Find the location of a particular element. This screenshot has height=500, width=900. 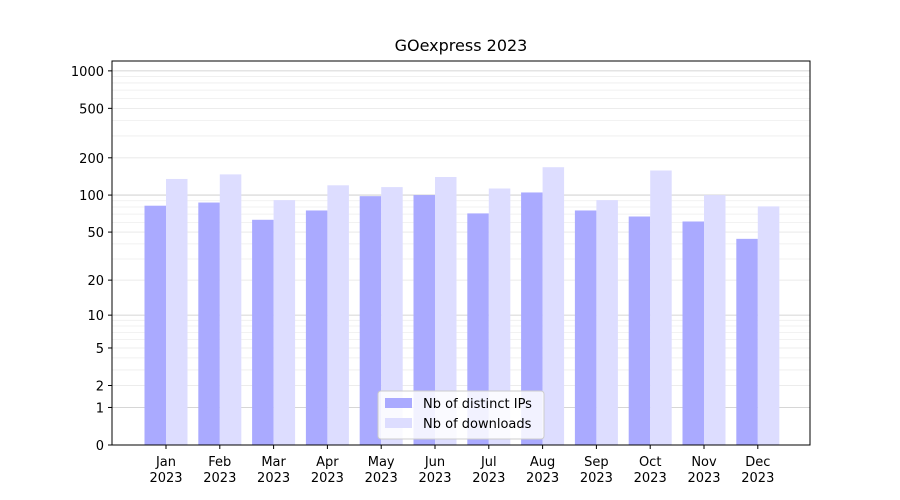

y-tick-label: 200 is located at coordinates (91, 159).